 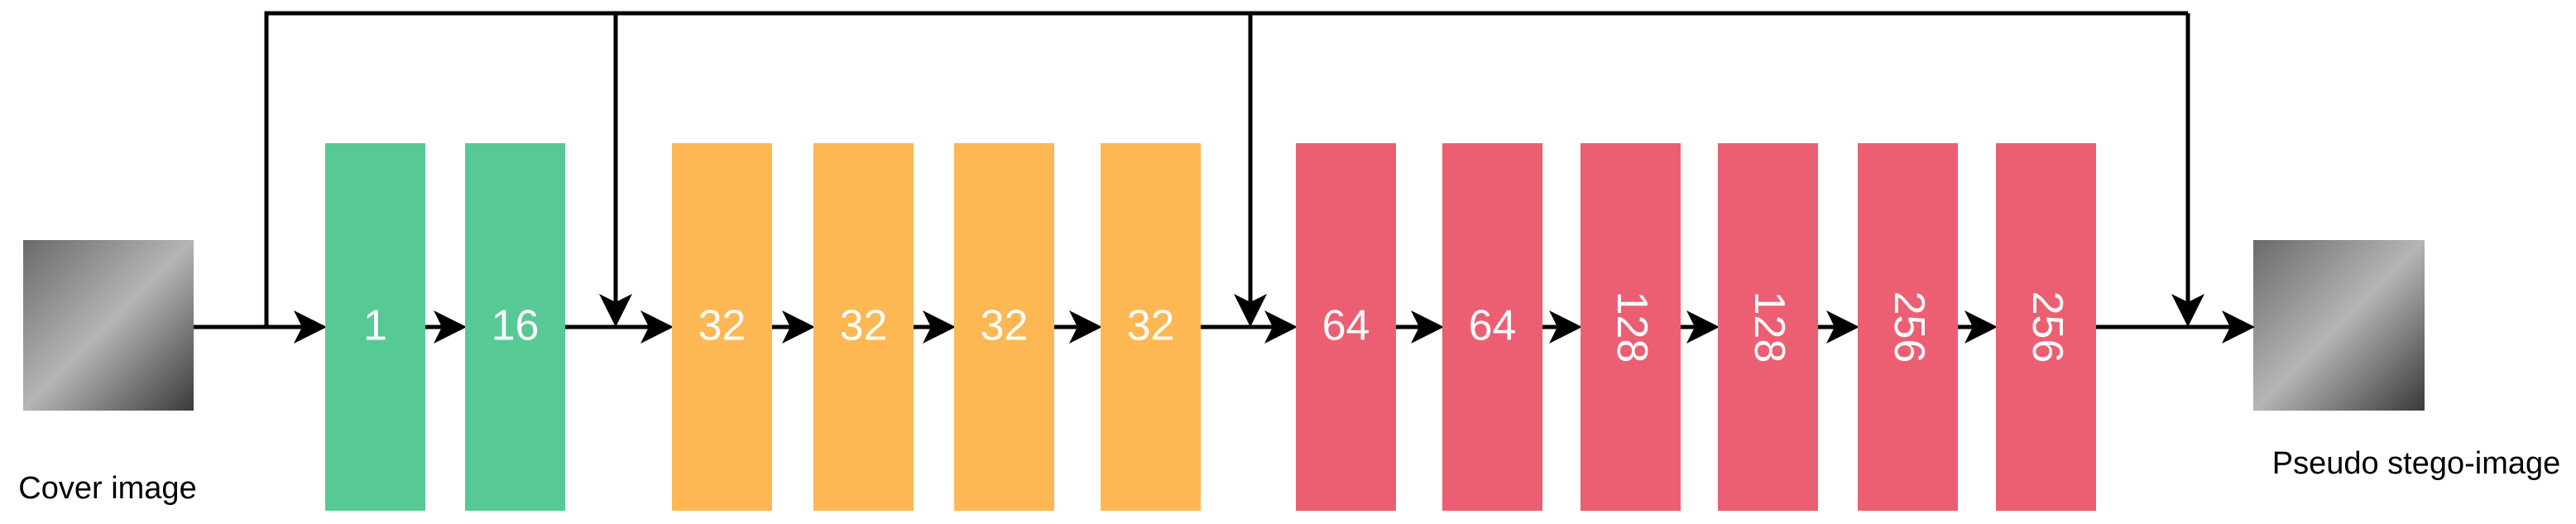 I want to click on layer-label: 1, so click(x=375, y=326).